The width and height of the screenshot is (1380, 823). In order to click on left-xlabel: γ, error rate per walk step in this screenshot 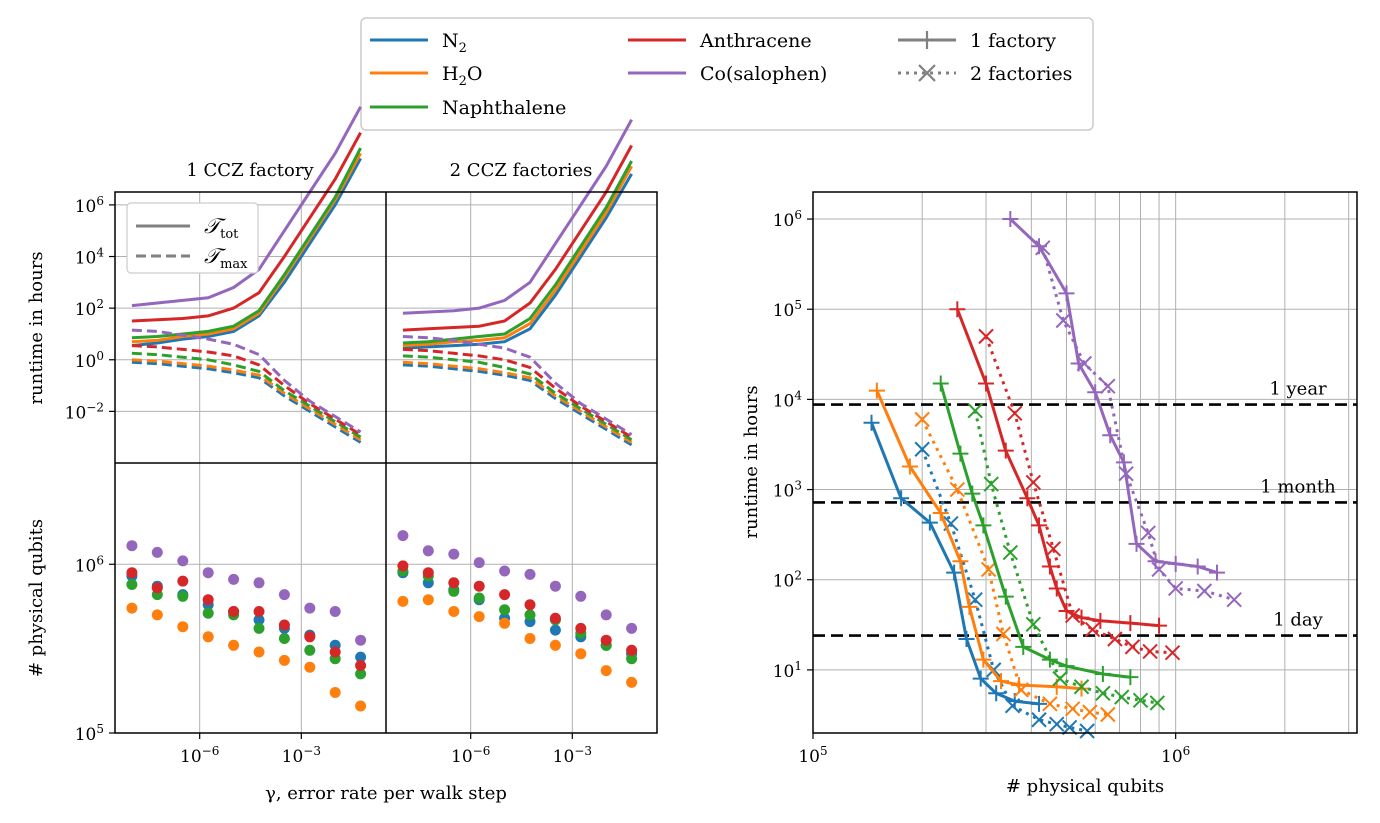, I will do `click(386, 793)`.